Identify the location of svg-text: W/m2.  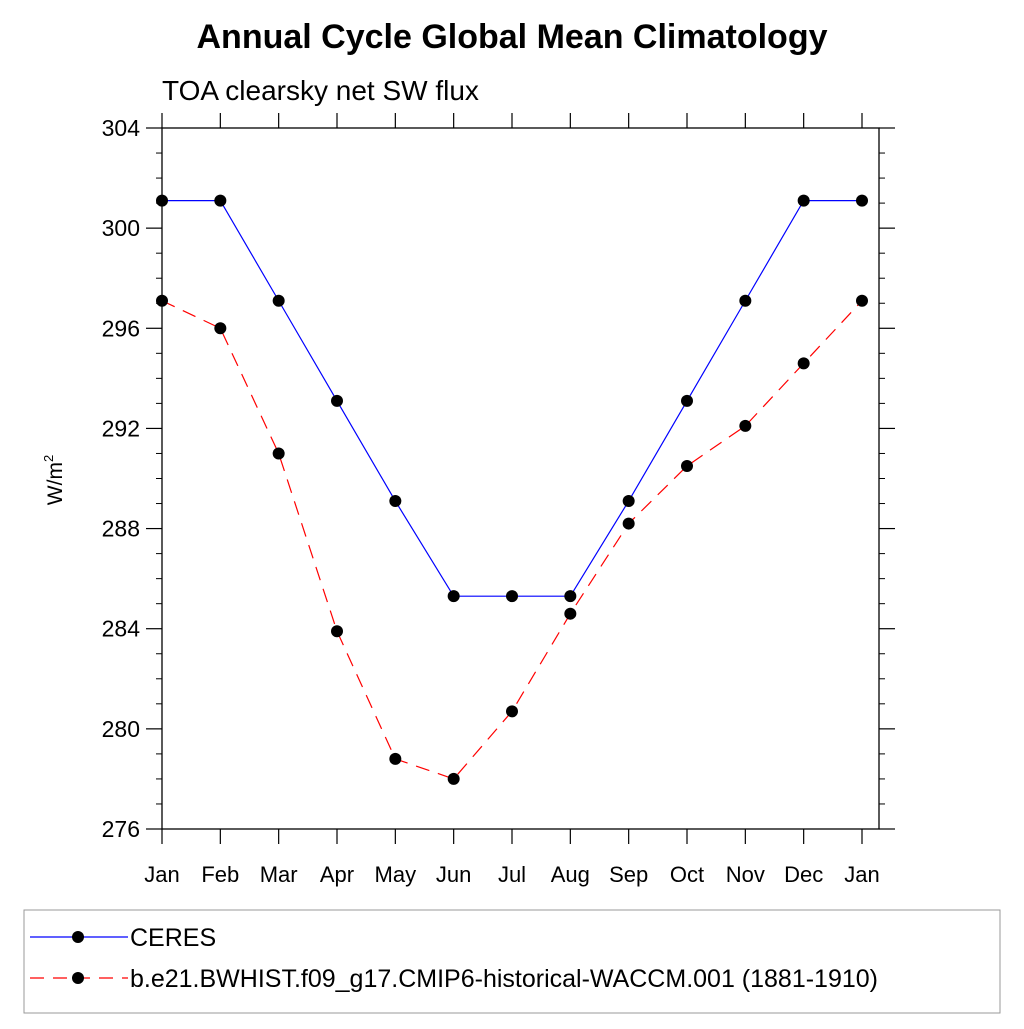
(54, 480).